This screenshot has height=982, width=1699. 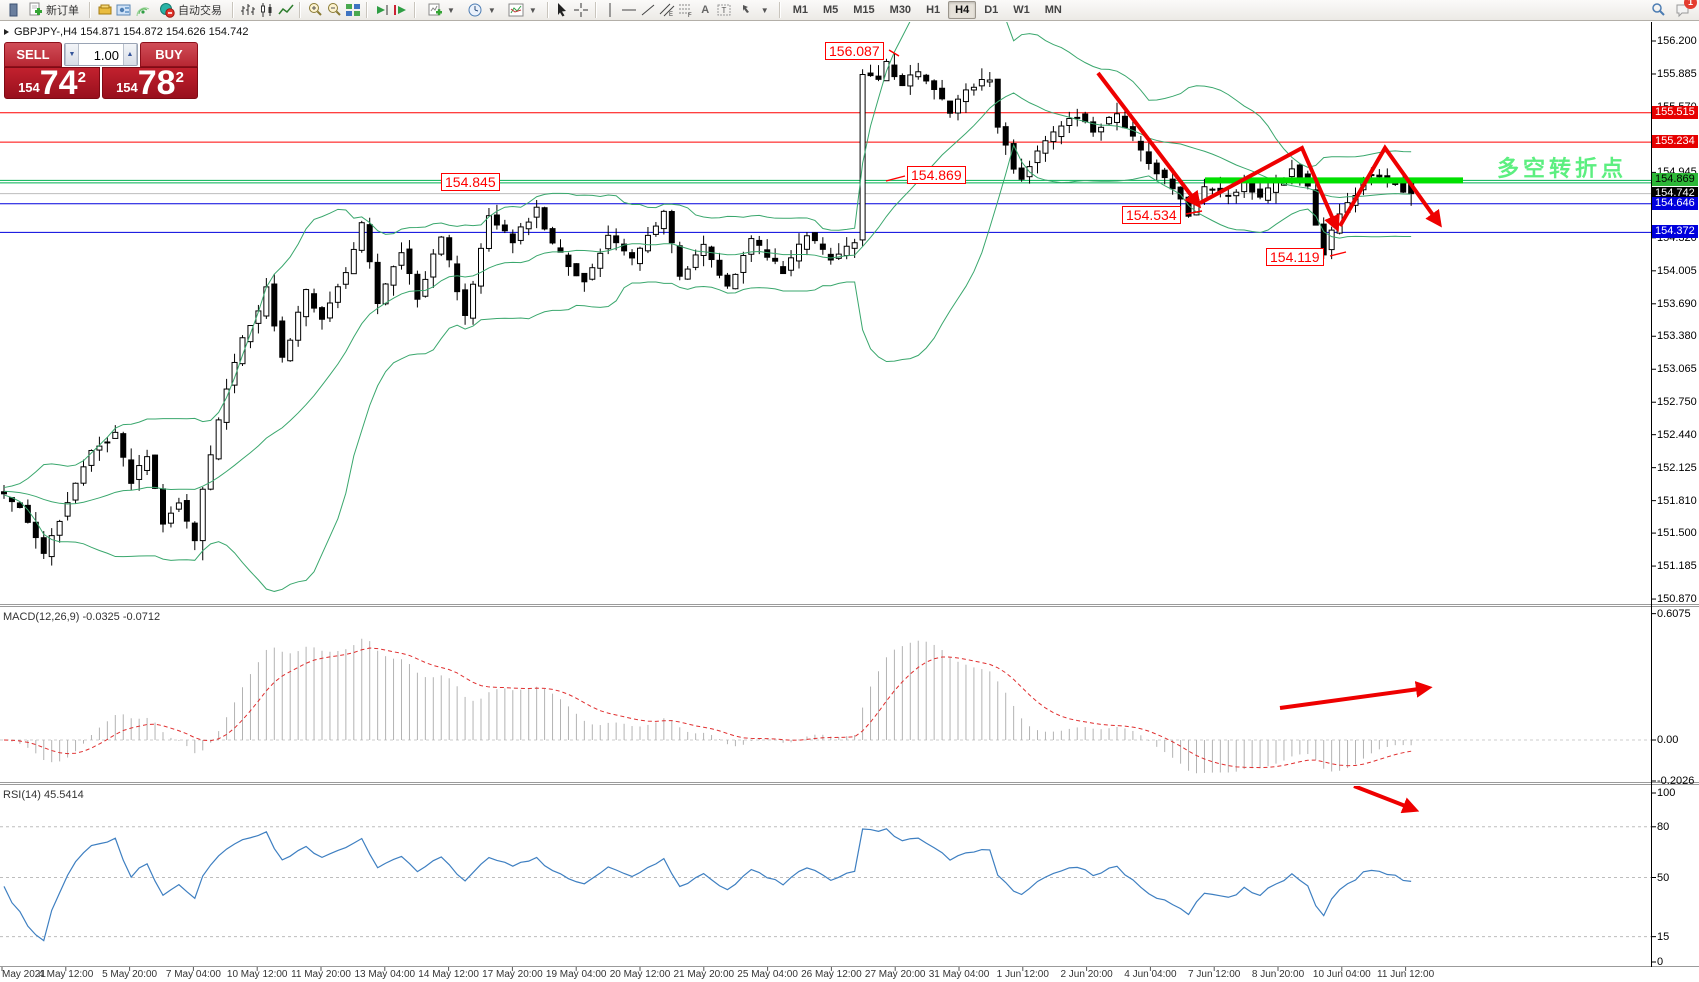 What do you see at coordinates (123, 10) in the screenshot?
I see `navigator-icon` at bounding box center [123, 10].